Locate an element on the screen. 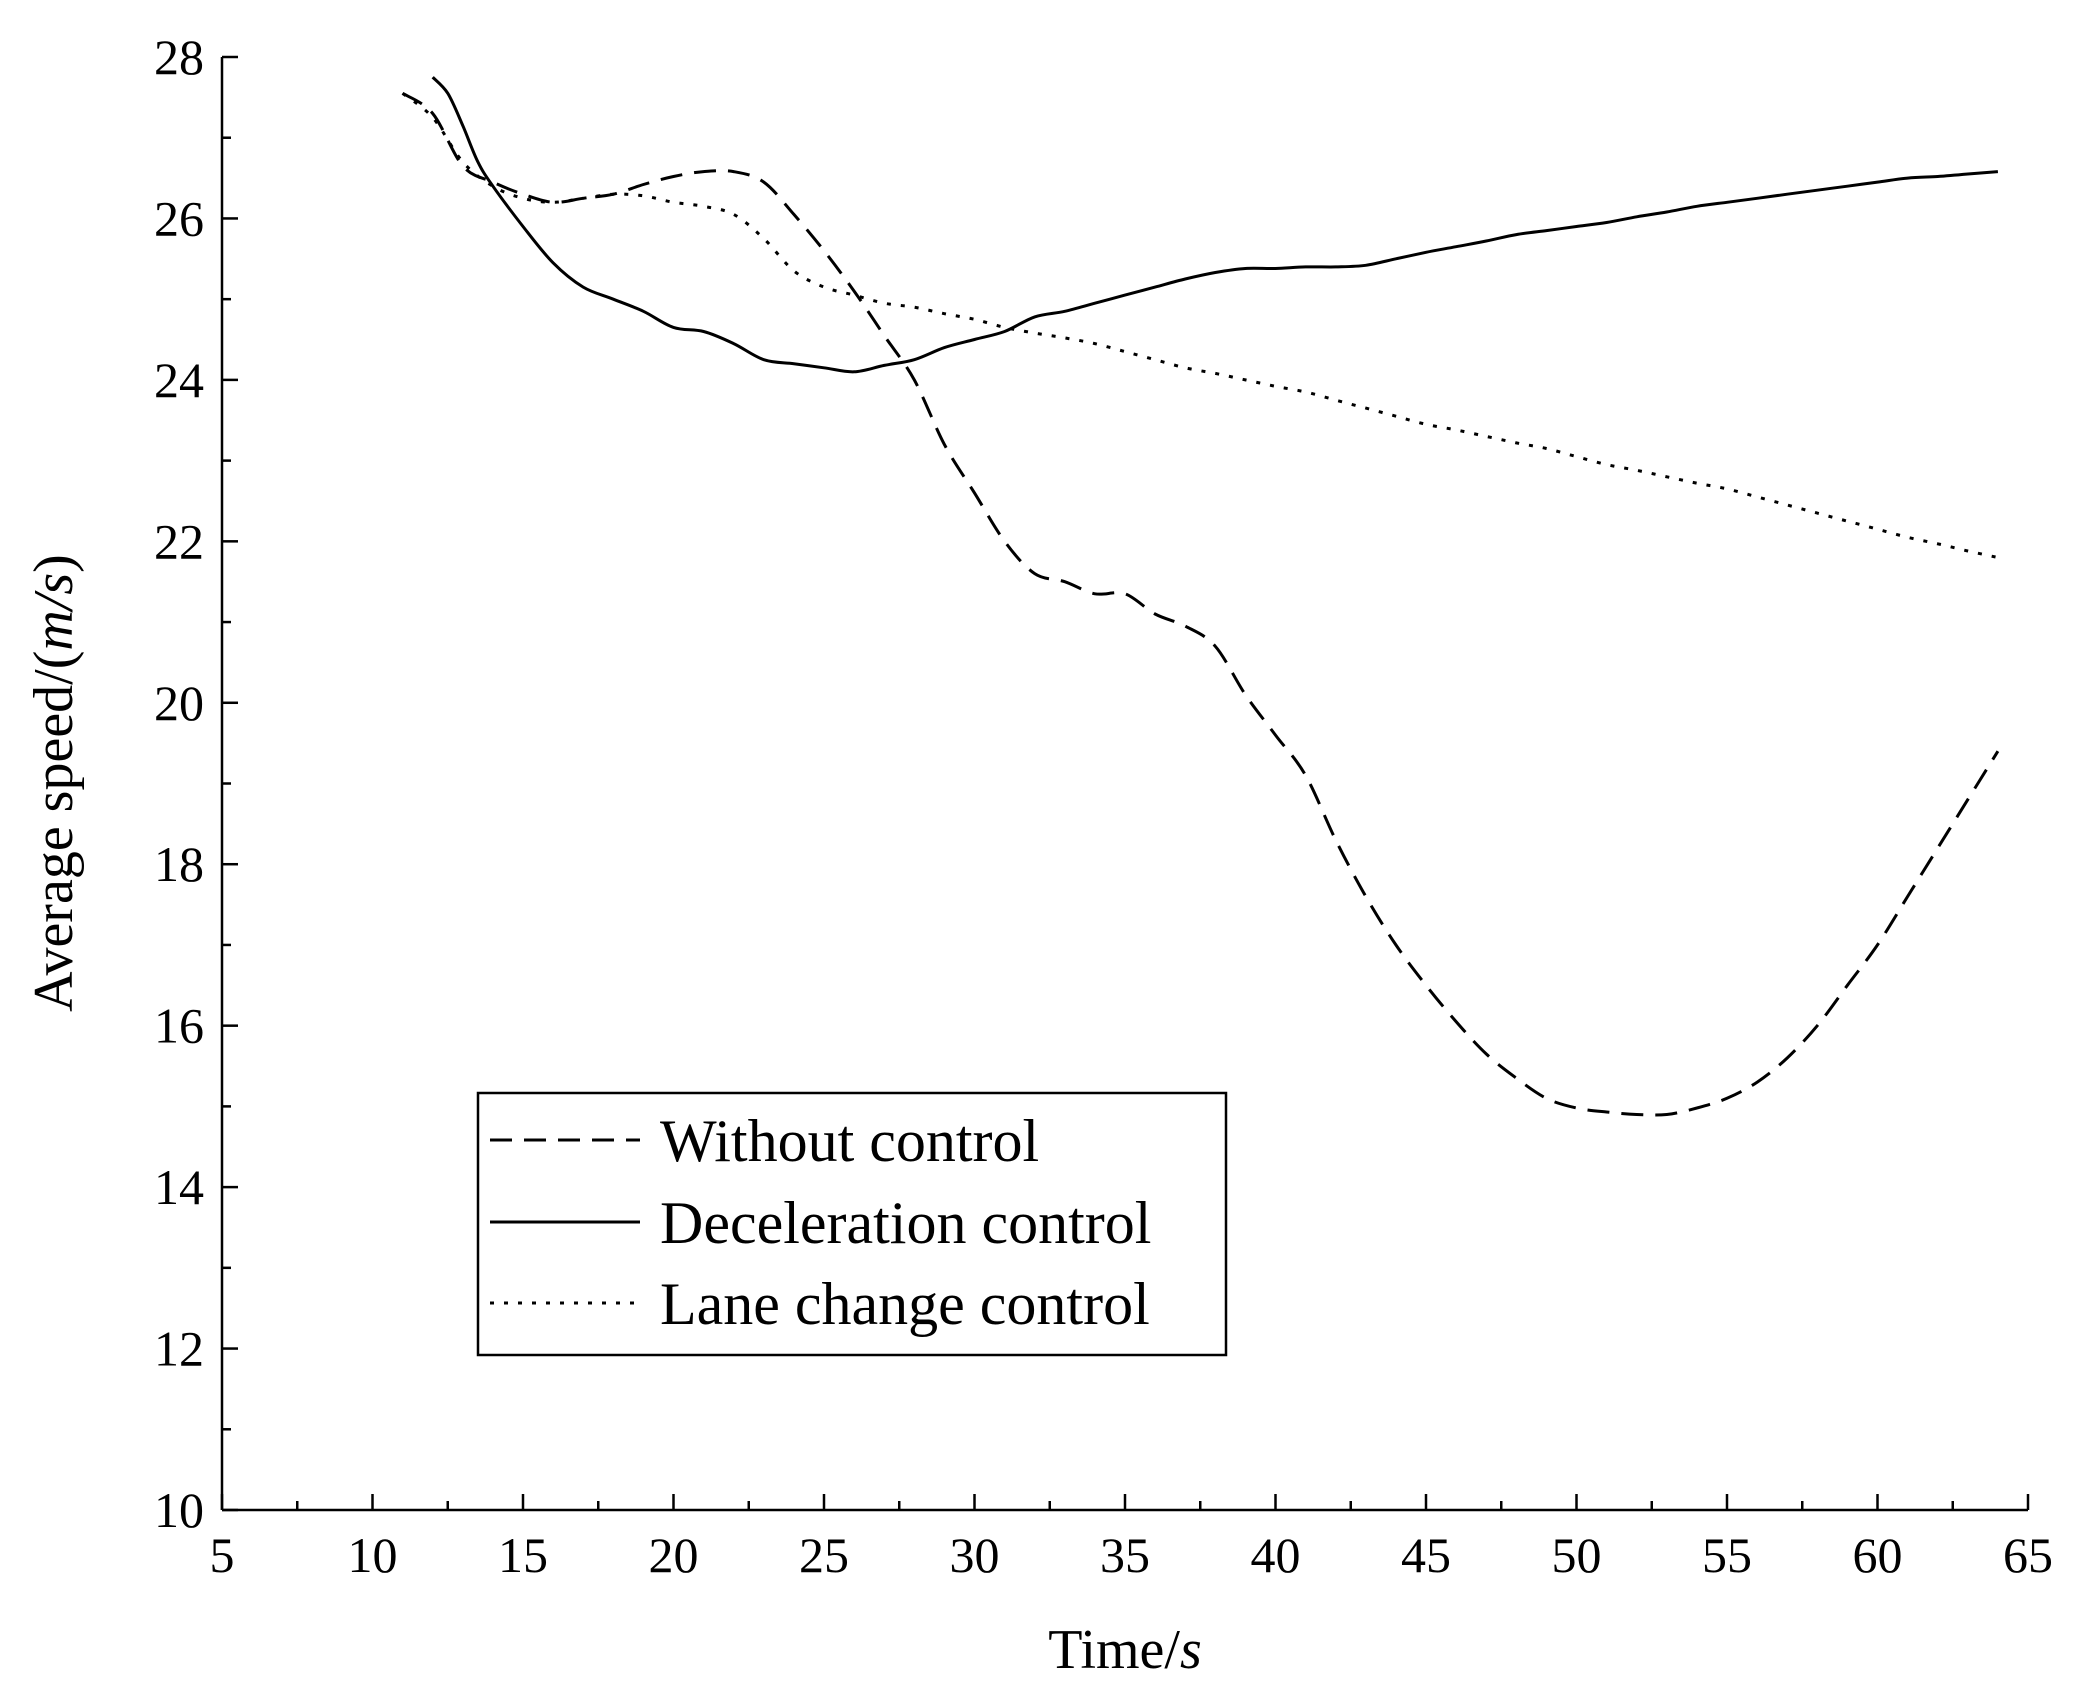  y-axis-ticks: 10 12 14 16 18 20 22 24 26 28 is located at coordinates (196, 783).